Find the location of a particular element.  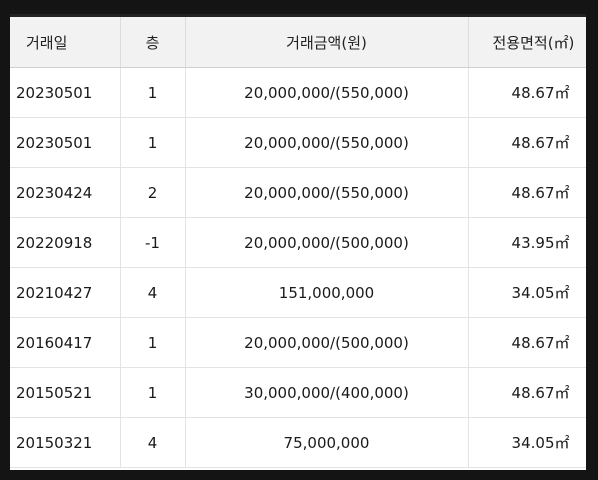

column-header-date: 거래일 is located at coordinates (65, 41).